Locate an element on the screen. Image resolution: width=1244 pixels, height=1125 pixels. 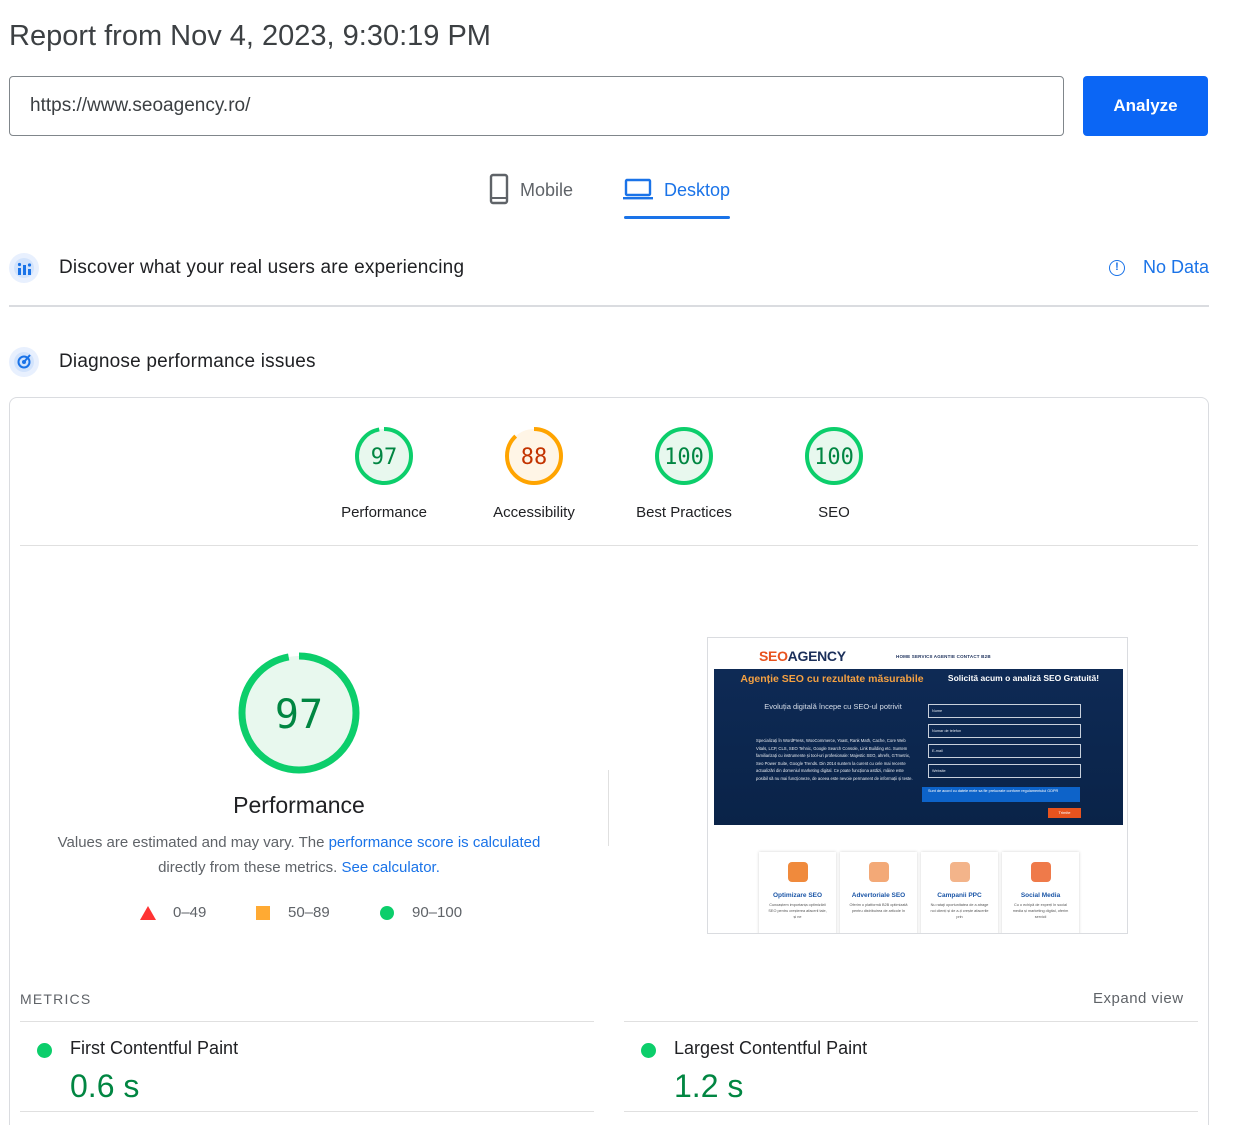
screenshot-nav: HOME SERVICII AGENTIE CONTACT B2B is located at coordinates (943, 656).